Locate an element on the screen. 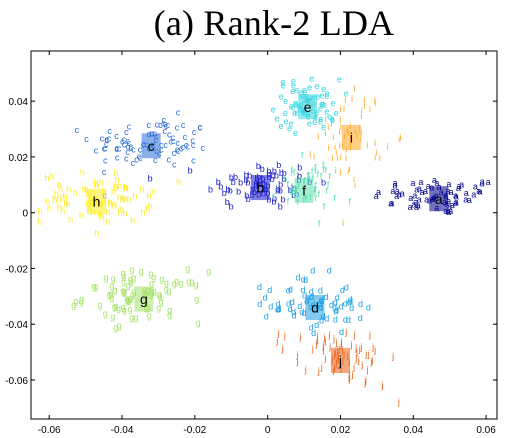 This screenshot has height=438, width=508. y-tick-label: -0.02 is located at coordinates (16, 269).